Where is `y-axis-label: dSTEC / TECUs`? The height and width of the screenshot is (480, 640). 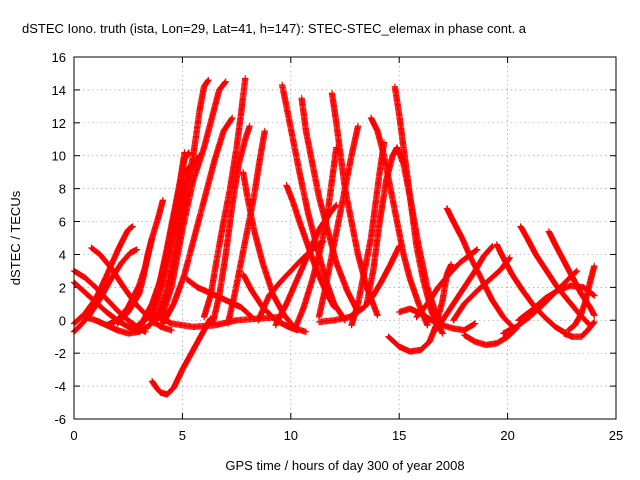 y-axis-label: dSTEC / TECUs is located at coordinates (15, 237).